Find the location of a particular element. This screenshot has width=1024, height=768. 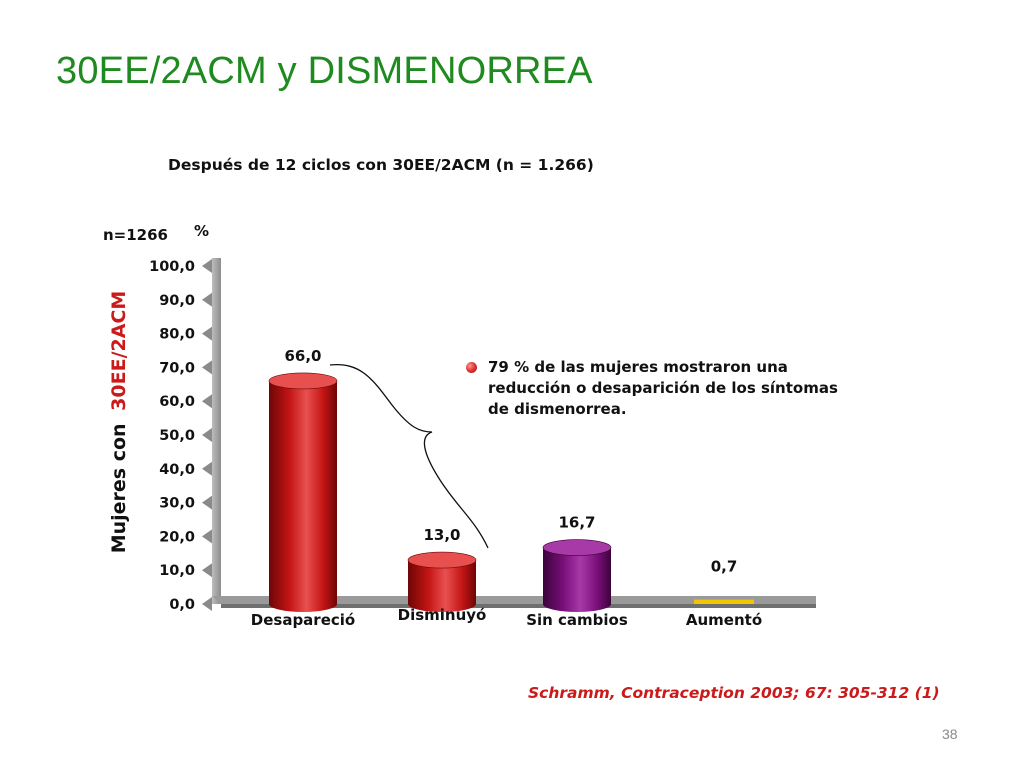

y-tick-label: 10,0 is located at coordinates (177, 571).